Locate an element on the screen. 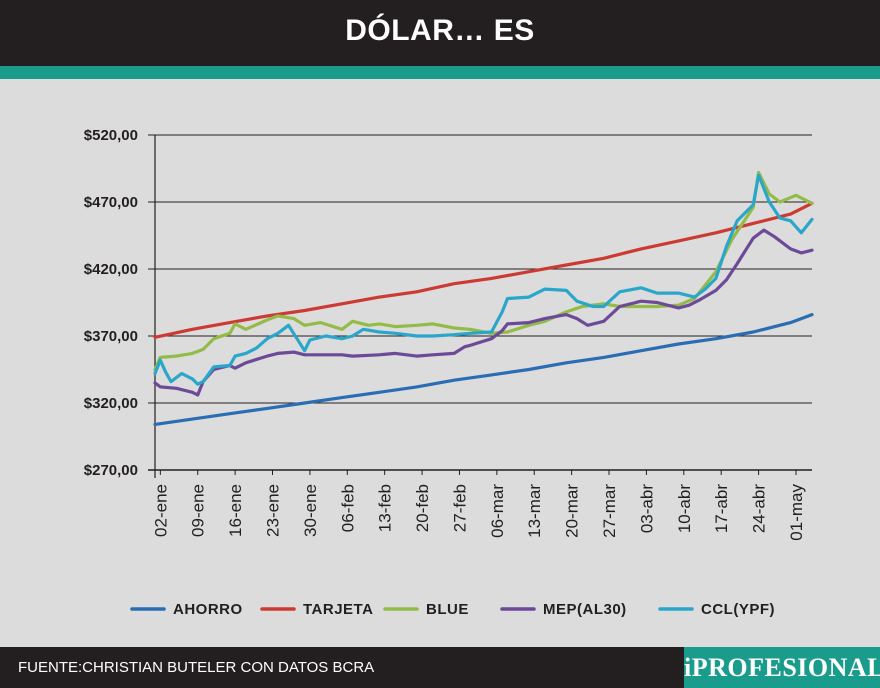 This screenshot has width=880, height=688. series-line-ahorro is located at coordinates (483, 369).